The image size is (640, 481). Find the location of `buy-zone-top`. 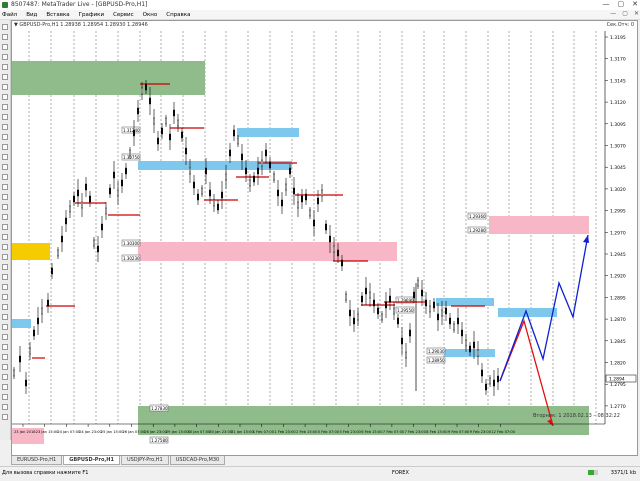

buy-zone-top is located at coordinates (108, 78).